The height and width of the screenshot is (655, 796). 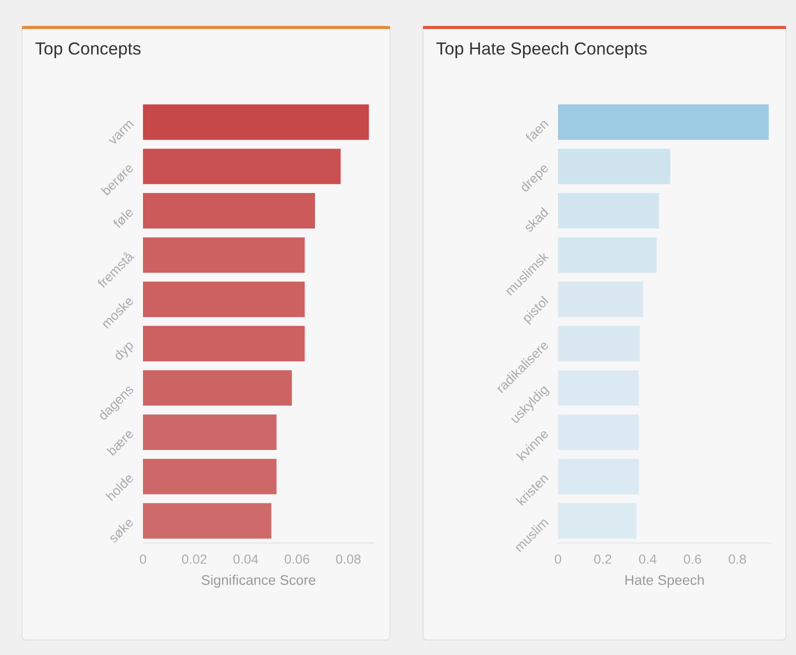 What do you see at coordinates (541, 50) in the screenshot?
I see `chart-title: Top Hate Speech Concepts` at bounding box center [541, 50].